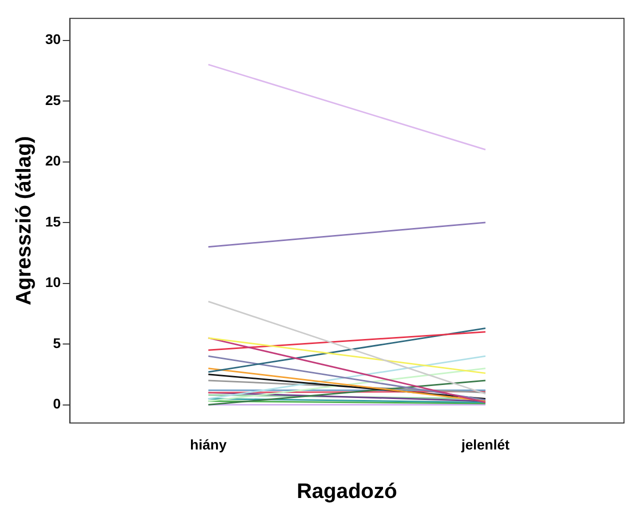  I want to click on y-tick-label: 10, so click(53, 282).